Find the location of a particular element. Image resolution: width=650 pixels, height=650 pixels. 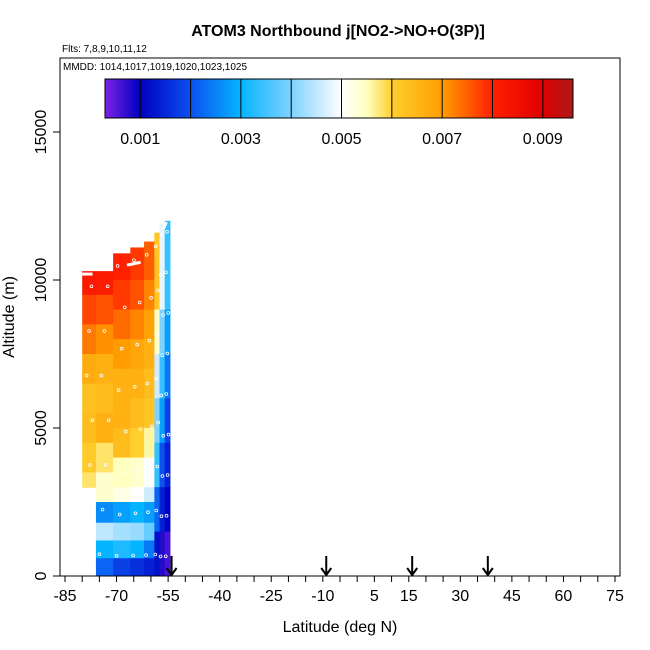

y-tick-label: 15000 is located at coordinates (41, 132).